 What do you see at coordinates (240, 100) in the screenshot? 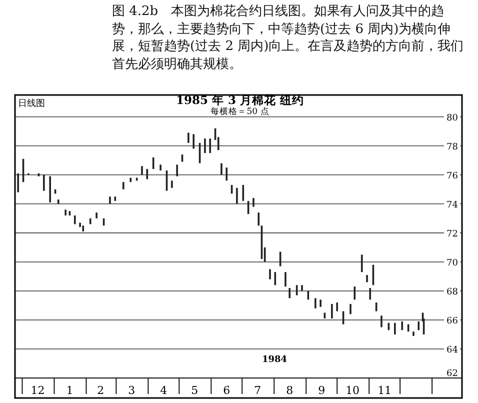
I see `chart-title: 1985 年 3 月棉花 纽约` at bounding box center [240, 100].